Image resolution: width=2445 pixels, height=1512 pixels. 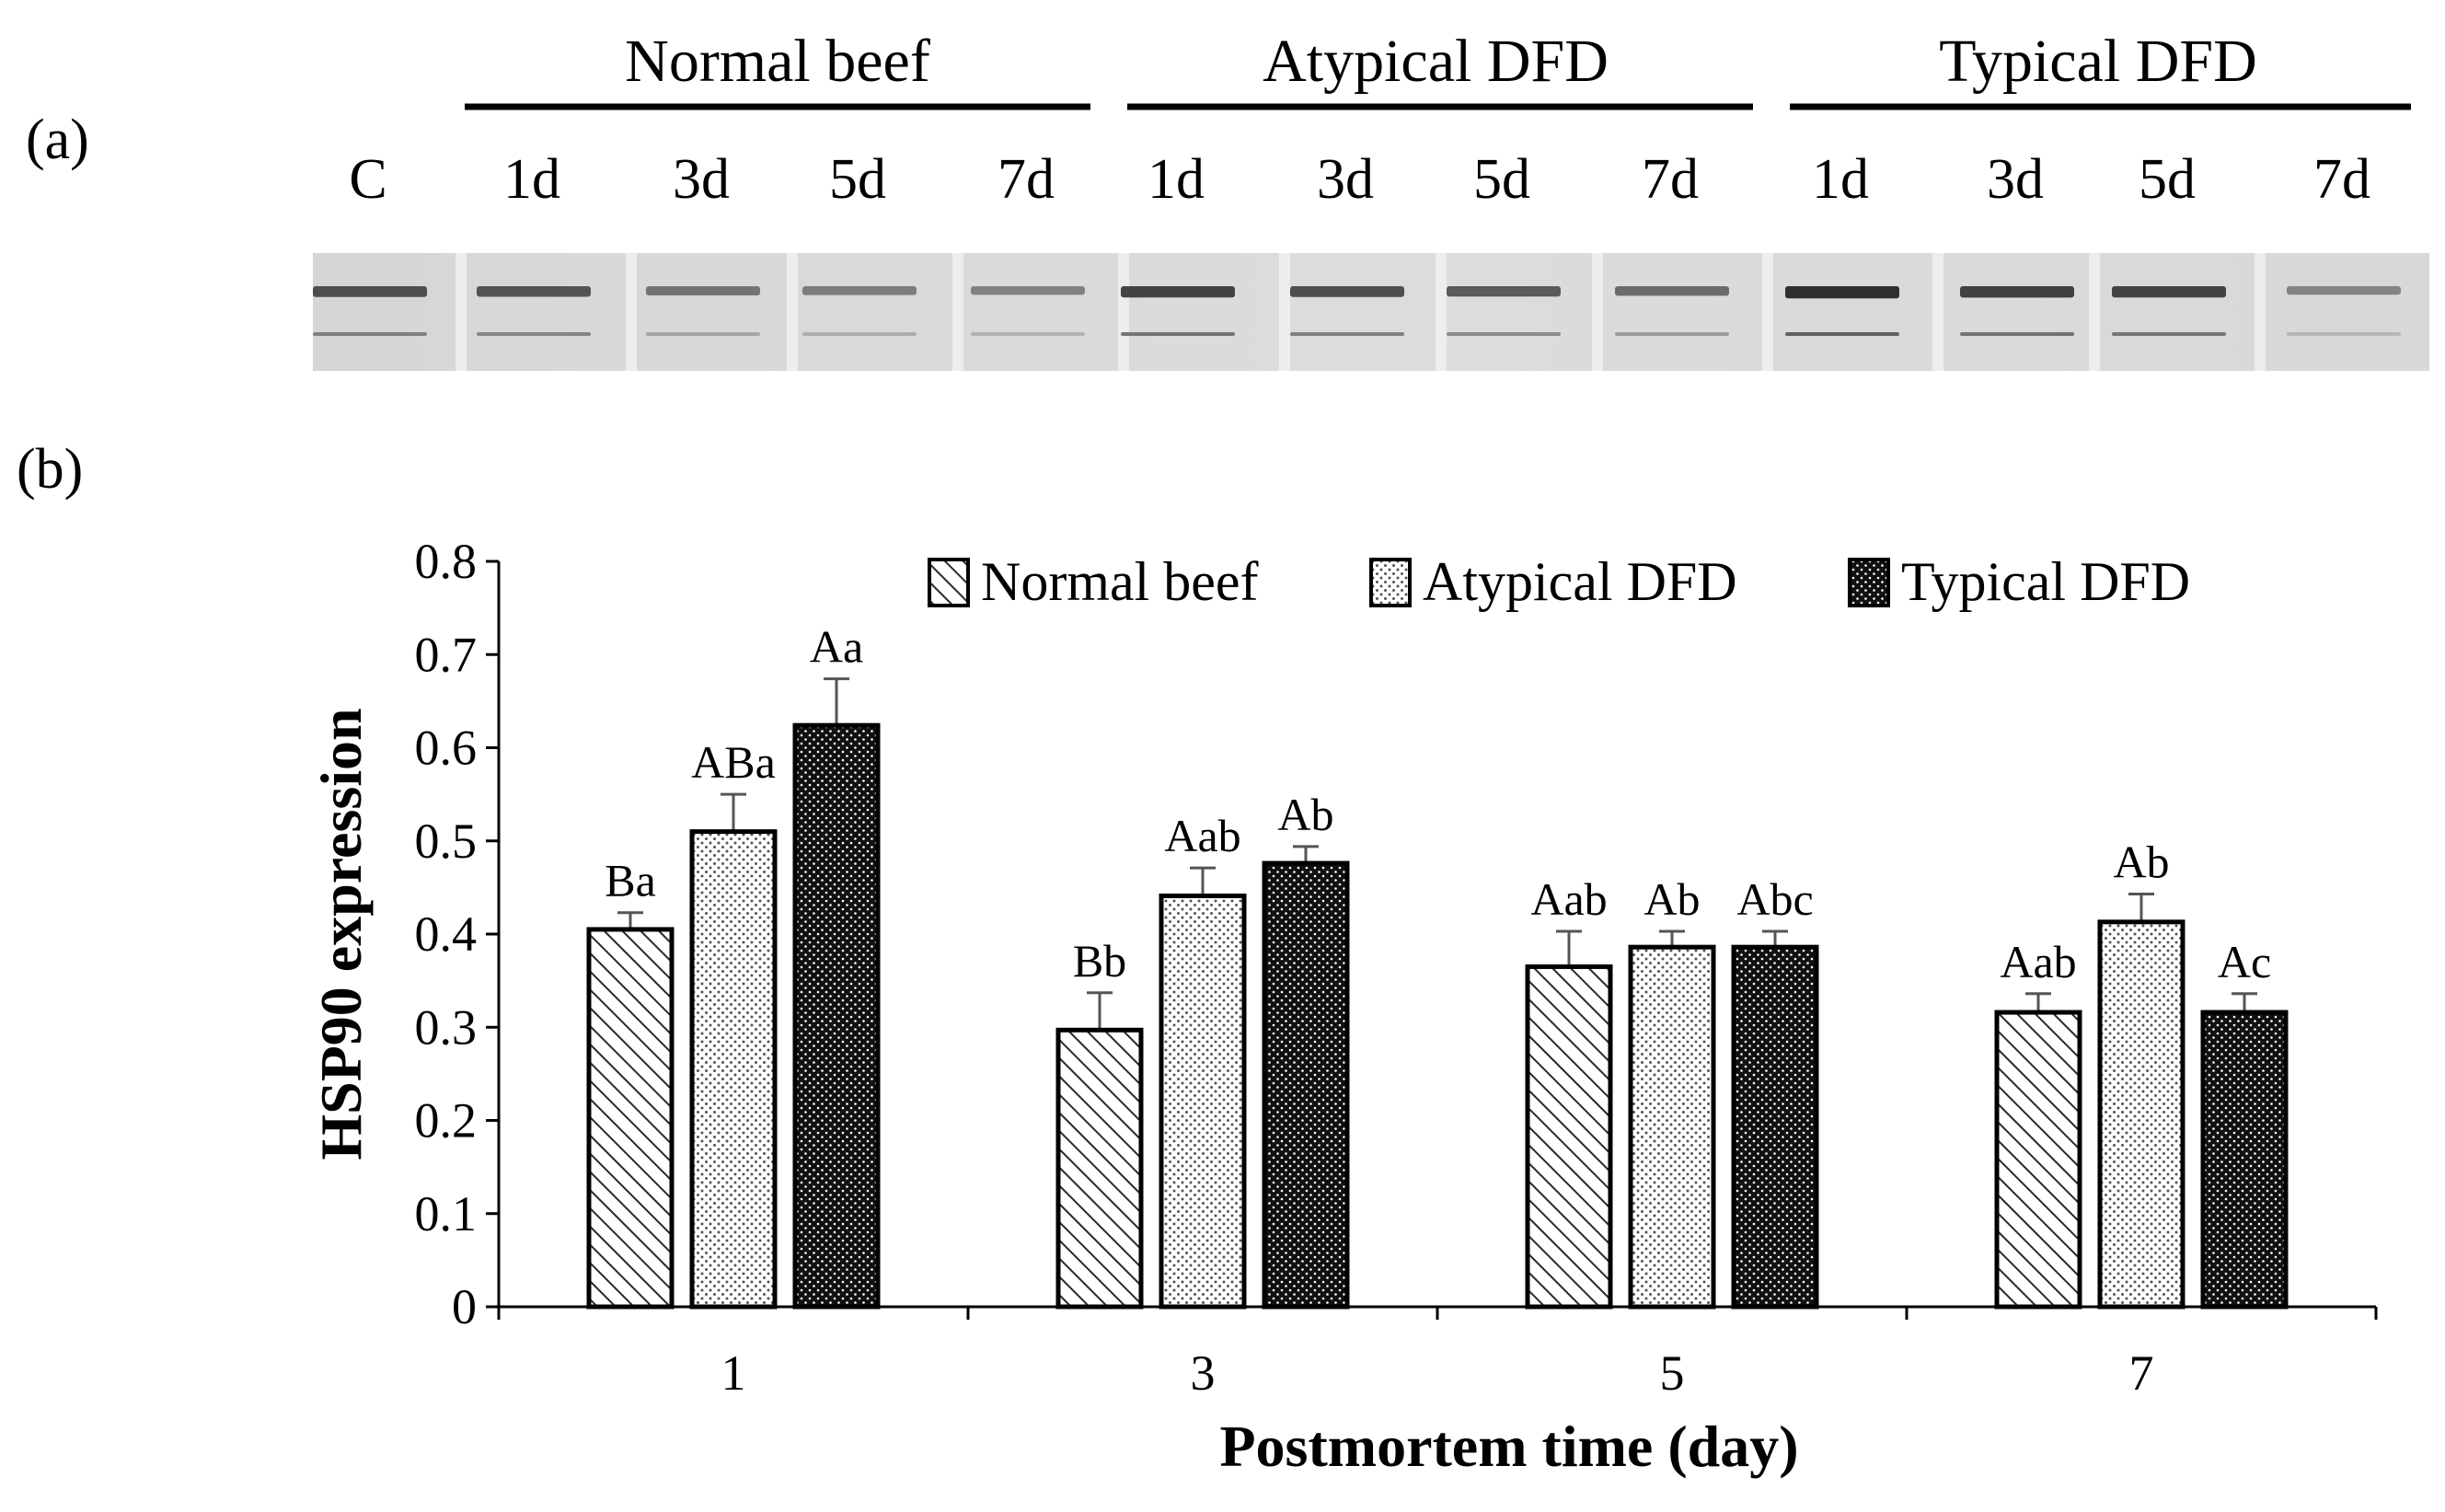 What do you see at coordinates (1436, 61) in the screenshot?
I see `blot-group-label: Atypical DFD` at bounding box center [1436, 61].